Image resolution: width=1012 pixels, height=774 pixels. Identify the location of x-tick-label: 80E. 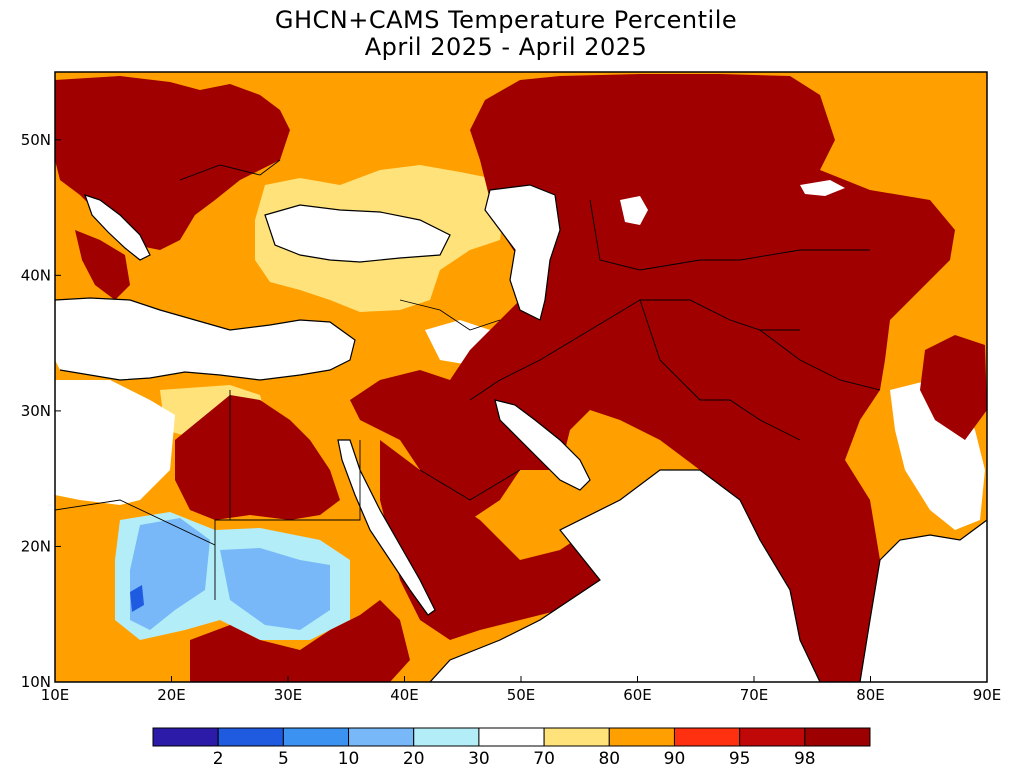
(870, 695).